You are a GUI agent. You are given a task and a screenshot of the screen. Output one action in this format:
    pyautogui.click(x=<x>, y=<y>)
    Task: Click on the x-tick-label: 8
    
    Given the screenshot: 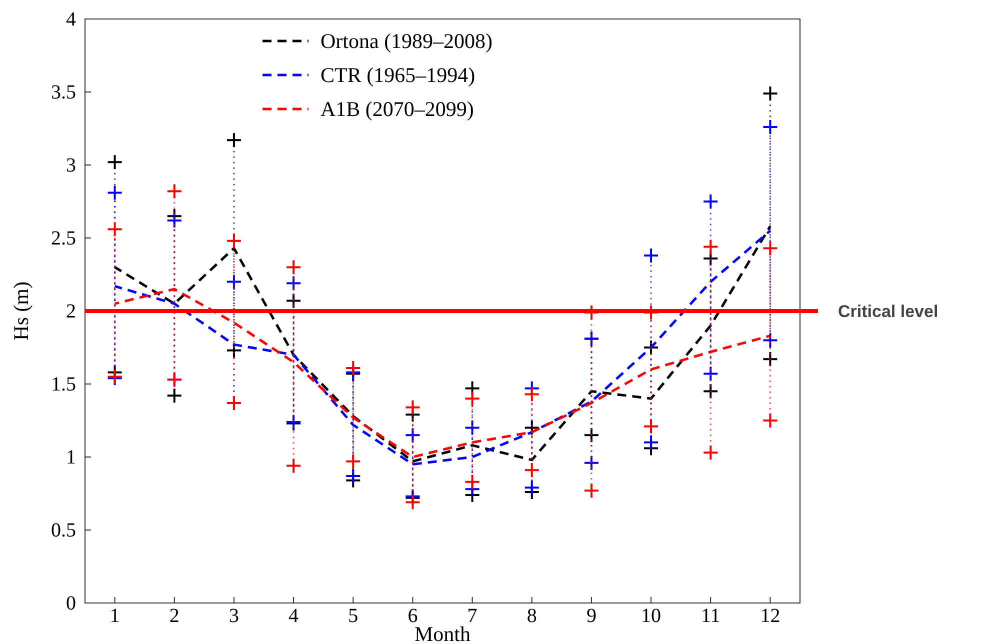 What is the action you would take?
    pyautogui.click(x=531, y=616)
    